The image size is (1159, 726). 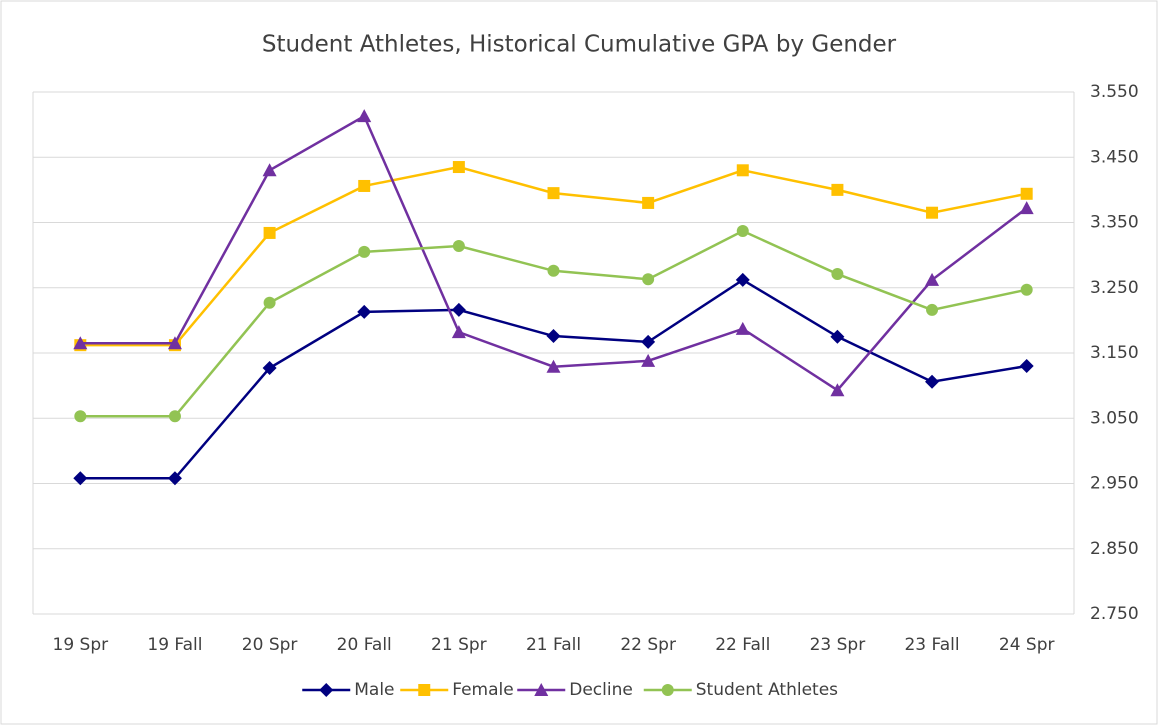 What do you see at coordinates (1114, 353) in the screenshot?
I see `y-tick-label: 3.150` at bounding box center [1114, 353].